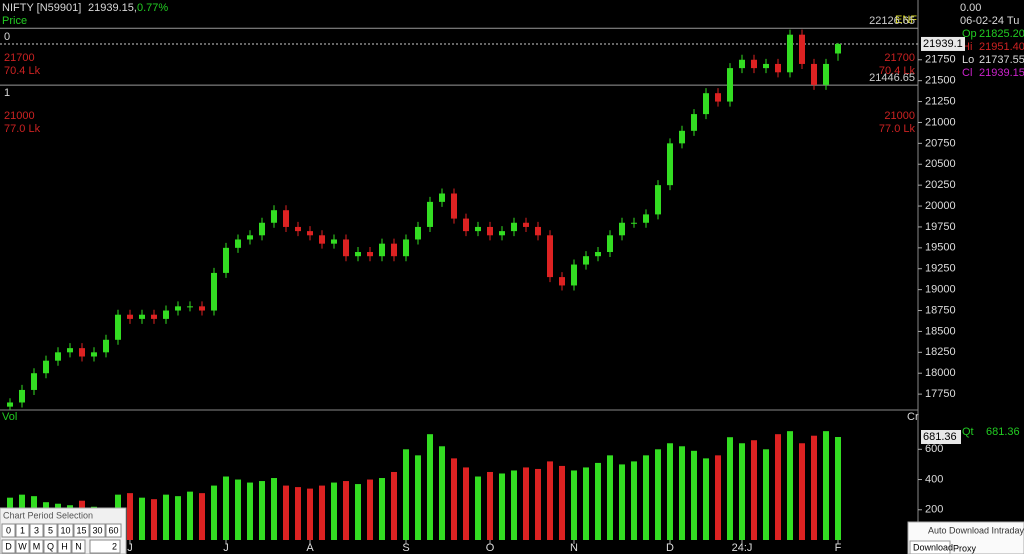 The height and width of the screenshot is (554, 1024). I want to click on tab-label: Proxy, so click(965, 548).